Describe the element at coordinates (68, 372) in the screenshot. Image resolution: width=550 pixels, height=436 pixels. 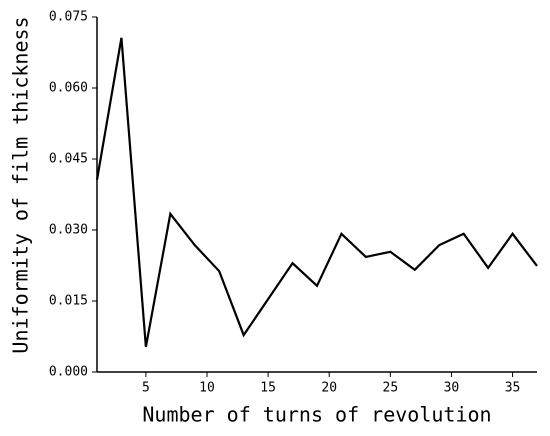
I see `y-tick-label: 0.000` at that location.